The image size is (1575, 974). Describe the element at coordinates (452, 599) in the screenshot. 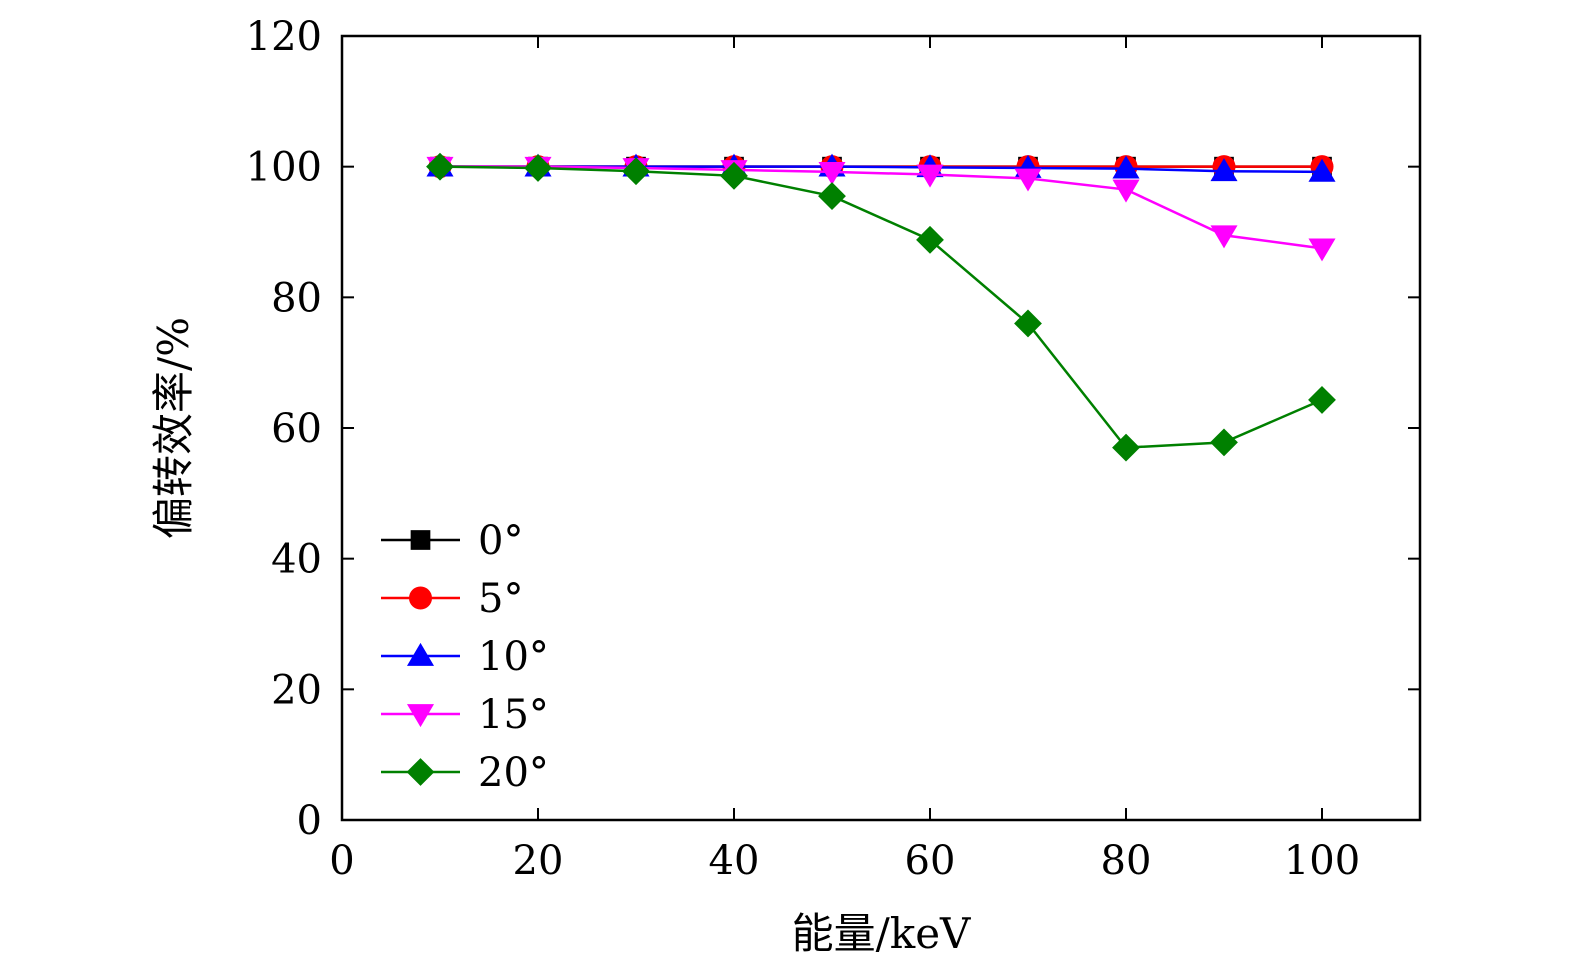

I see `legend-item: 5°` at that location.